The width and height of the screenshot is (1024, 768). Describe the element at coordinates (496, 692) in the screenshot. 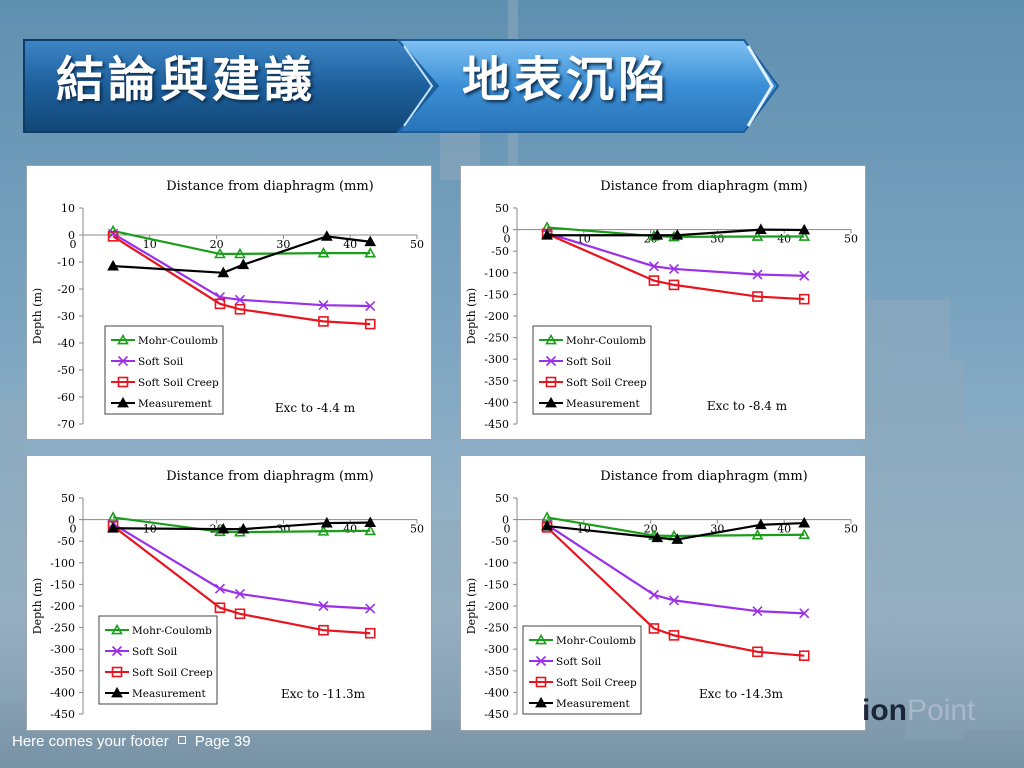

I see `y-tick-label: -400` at that location.